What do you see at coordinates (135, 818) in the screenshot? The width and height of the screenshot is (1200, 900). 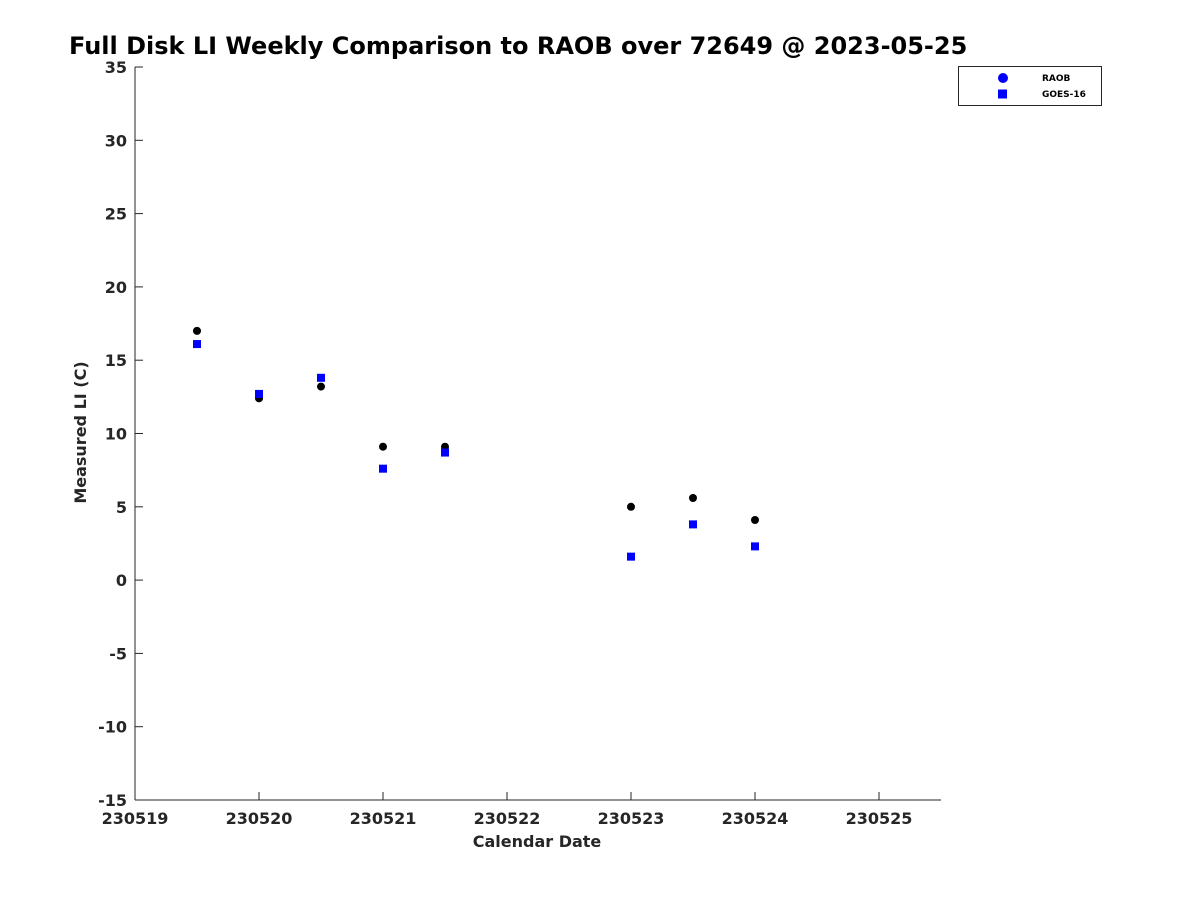 I see `x-tick-label: 230519` at bounding box center [135, 818].